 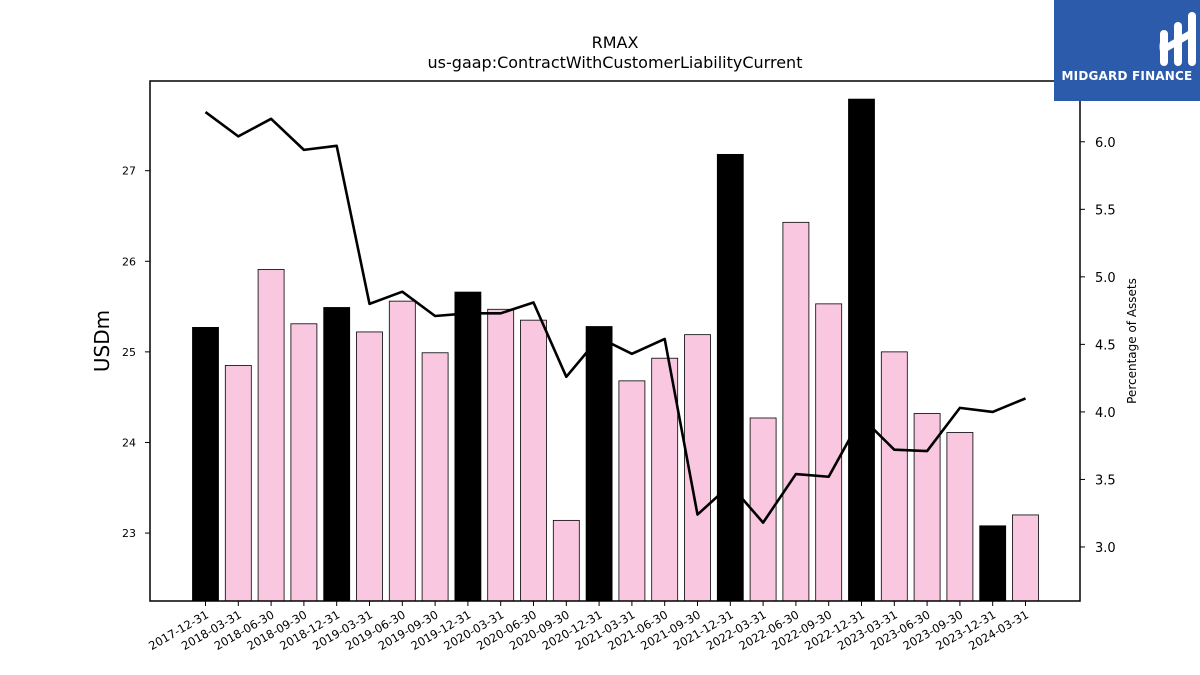 I want to click on brand-logo: MIDGARD FINANCE, so click(x=1127, y=50).